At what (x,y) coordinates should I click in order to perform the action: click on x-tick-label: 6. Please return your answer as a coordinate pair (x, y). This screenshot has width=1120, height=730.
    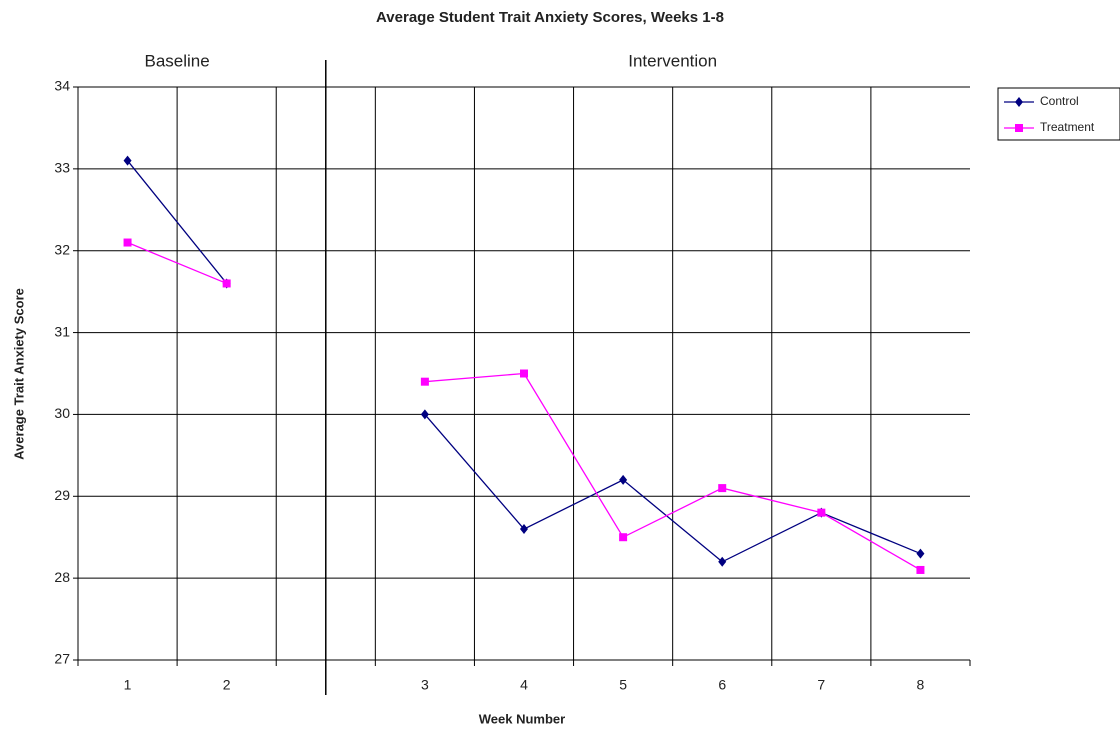
    Looking at the image, I should click on (722, 685).